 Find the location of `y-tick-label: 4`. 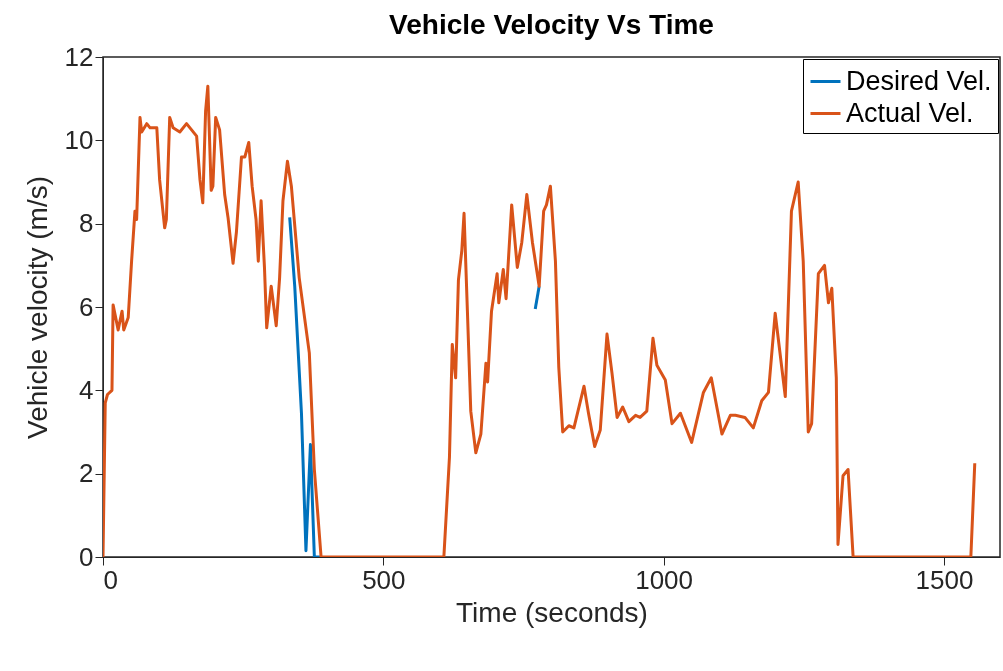

y-tick-label: 4 is located at coordinates (86, 389).